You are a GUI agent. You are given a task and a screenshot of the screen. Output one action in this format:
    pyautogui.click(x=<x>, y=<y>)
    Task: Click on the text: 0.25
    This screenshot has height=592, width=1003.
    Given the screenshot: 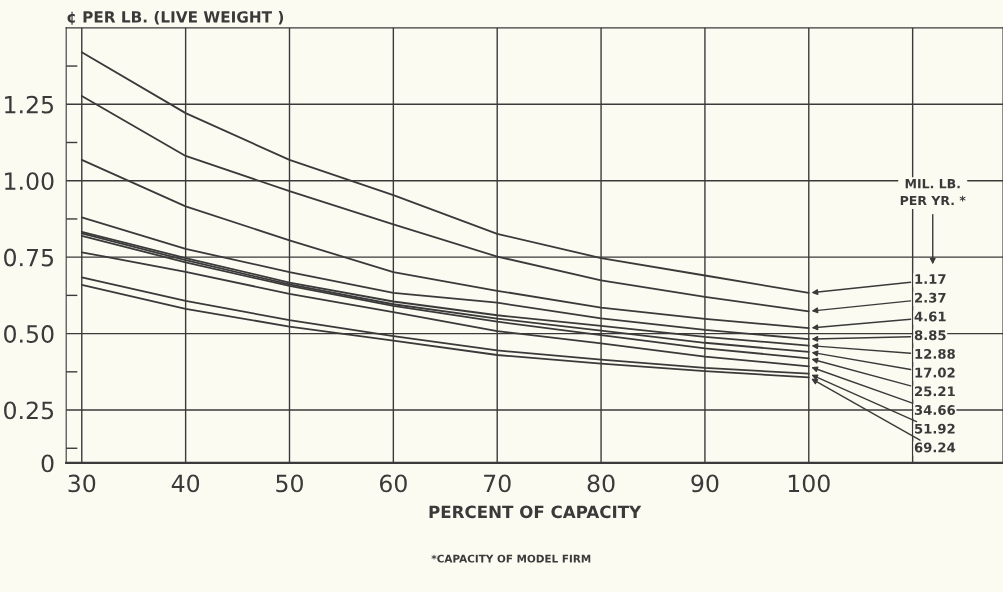 What is the action you would take?
    pyautogui.click(x=29, y=410)
    